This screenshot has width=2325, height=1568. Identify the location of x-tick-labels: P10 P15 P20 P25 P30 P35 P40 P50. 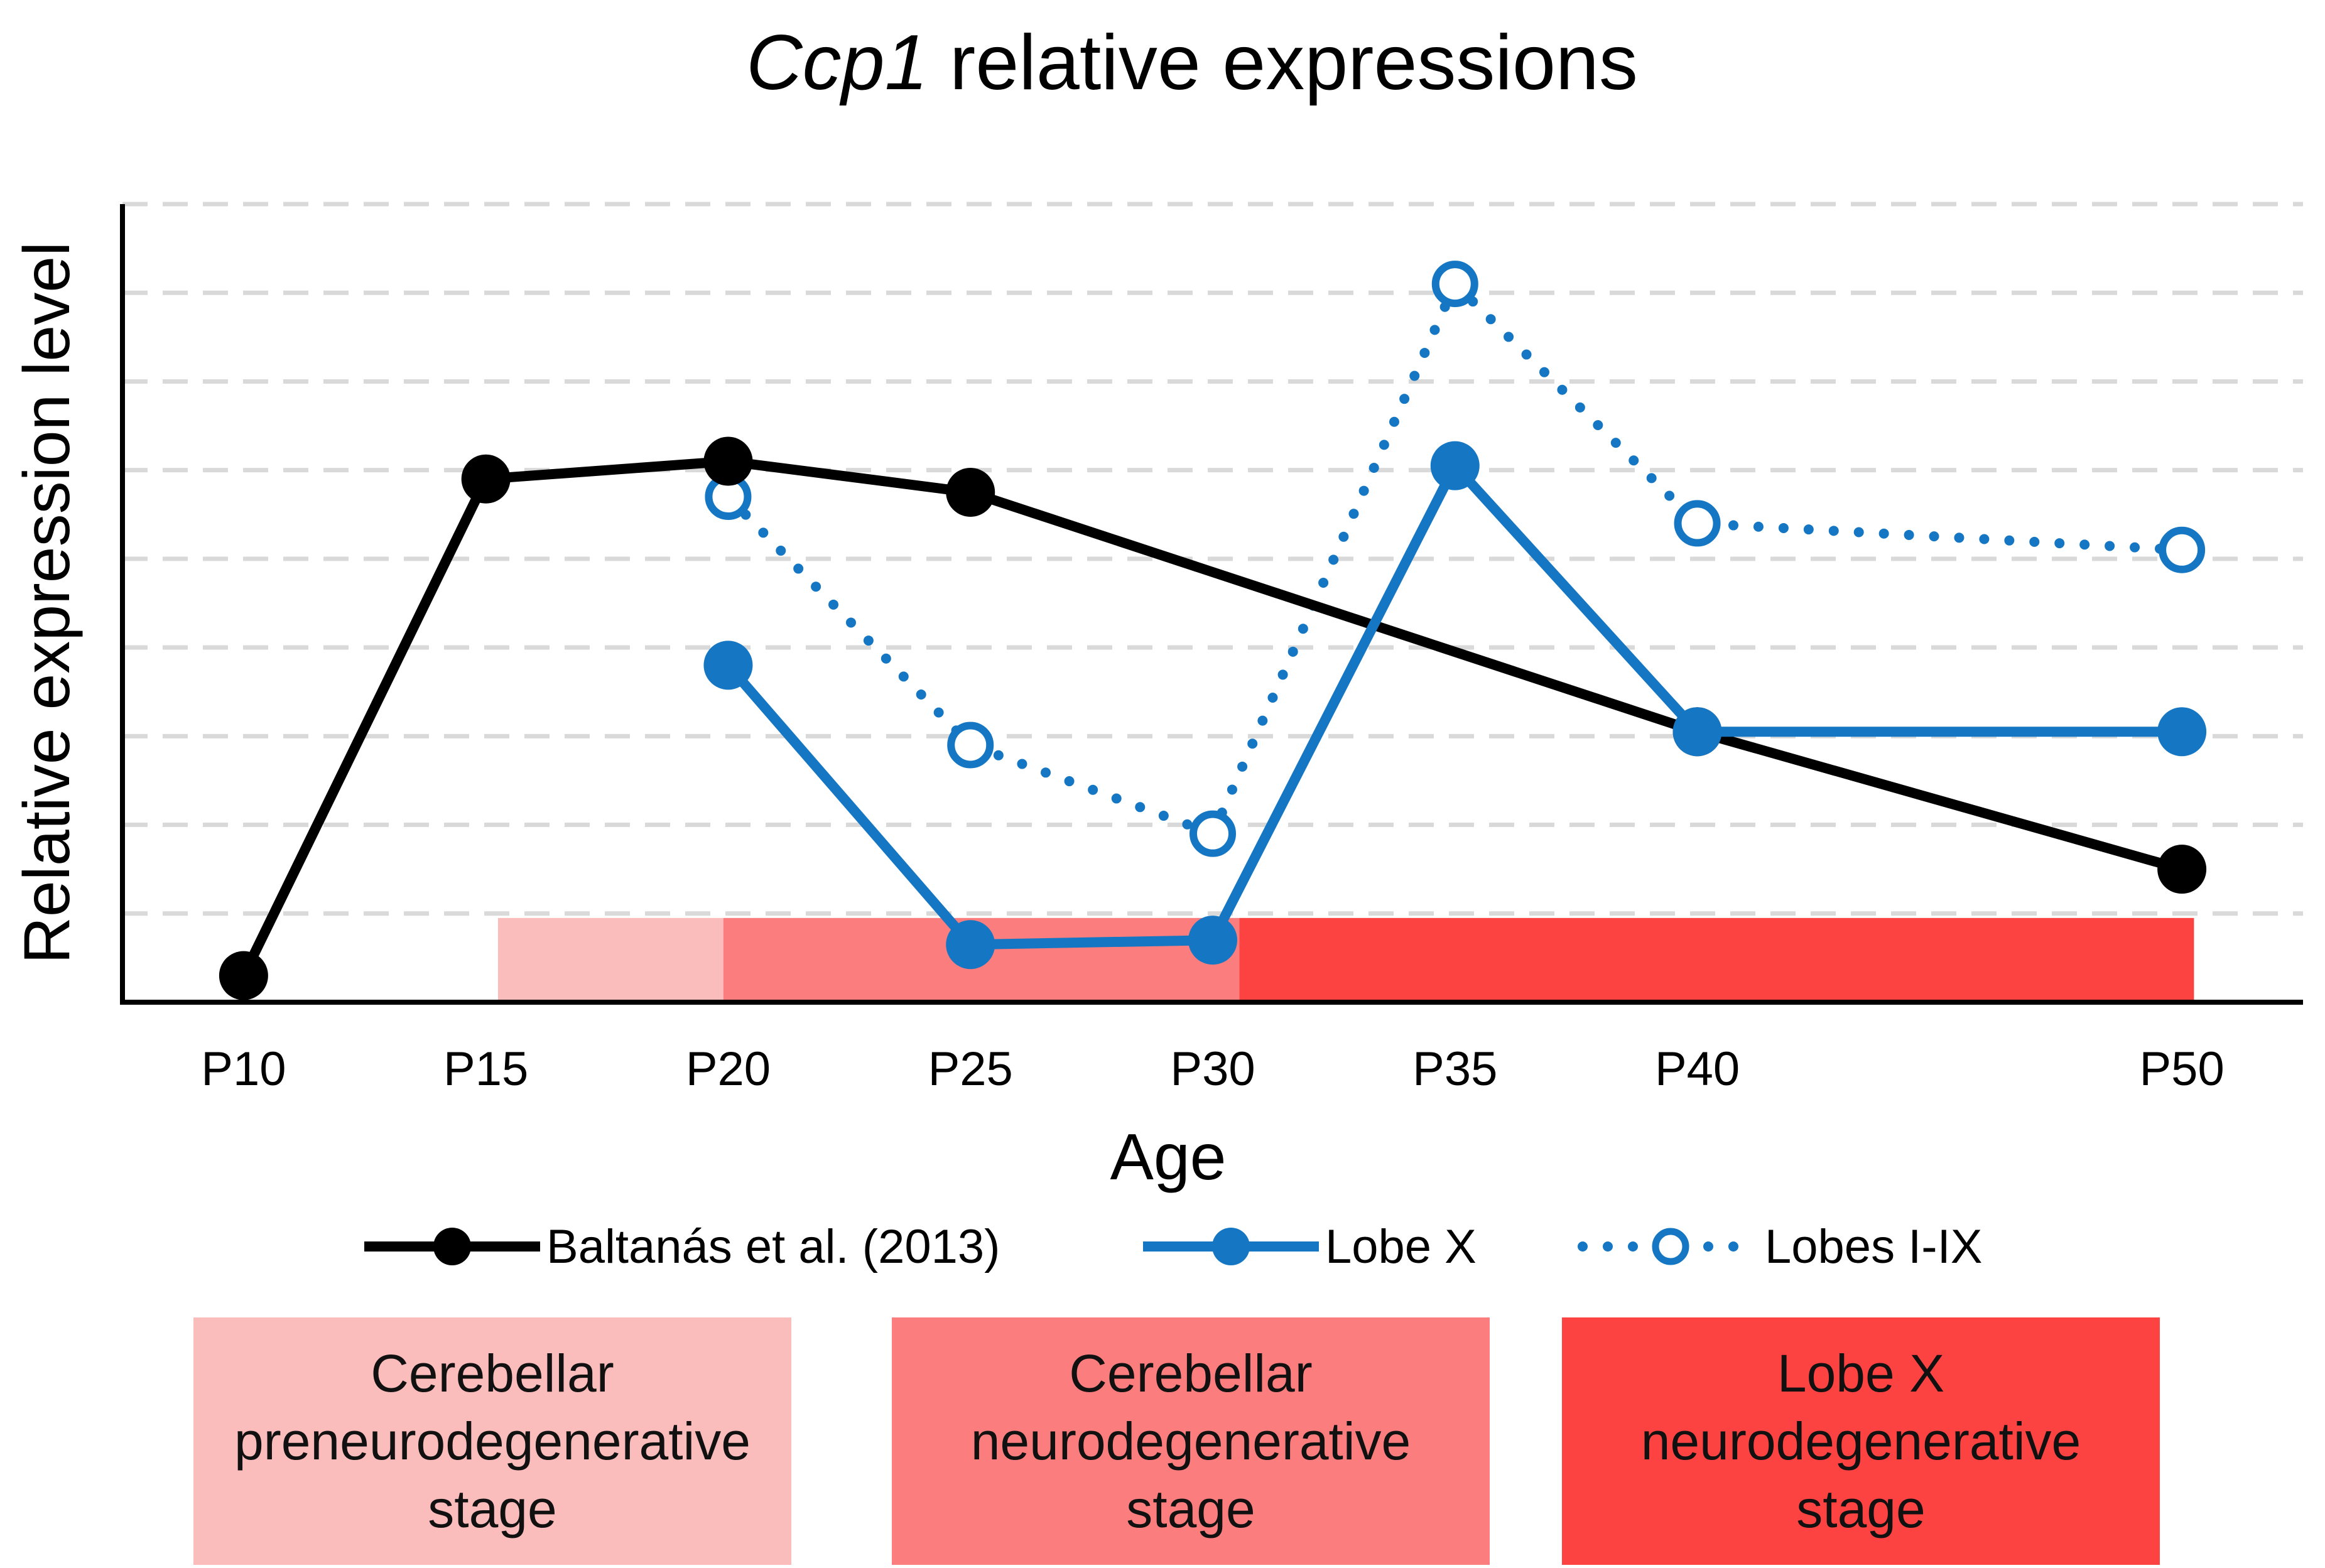
(1212, 1069).